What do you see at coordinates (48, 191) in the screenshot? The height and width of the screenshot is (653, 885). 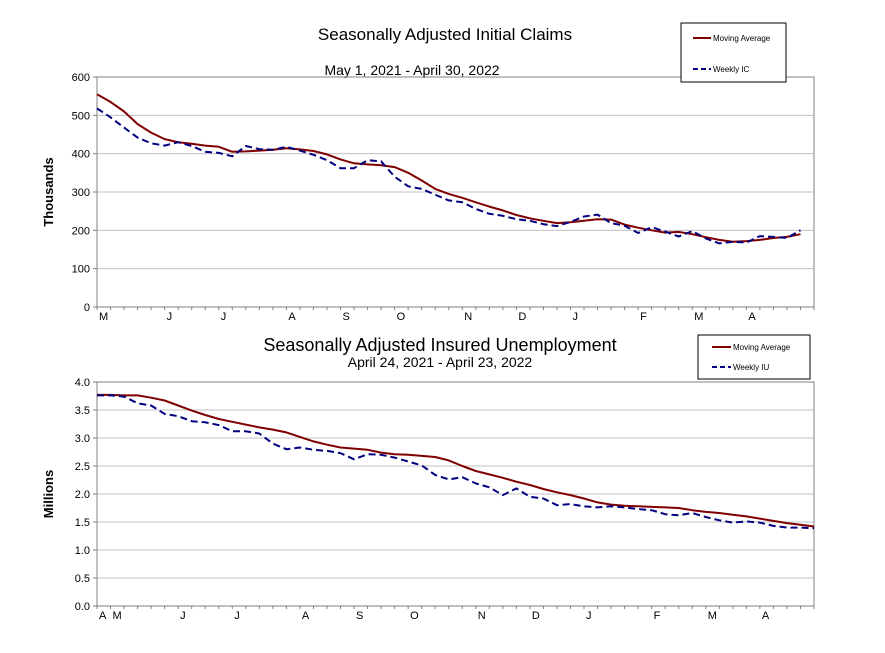 I see `initial-claims-ylabel: Thousands` at bounding box center [48, 191].